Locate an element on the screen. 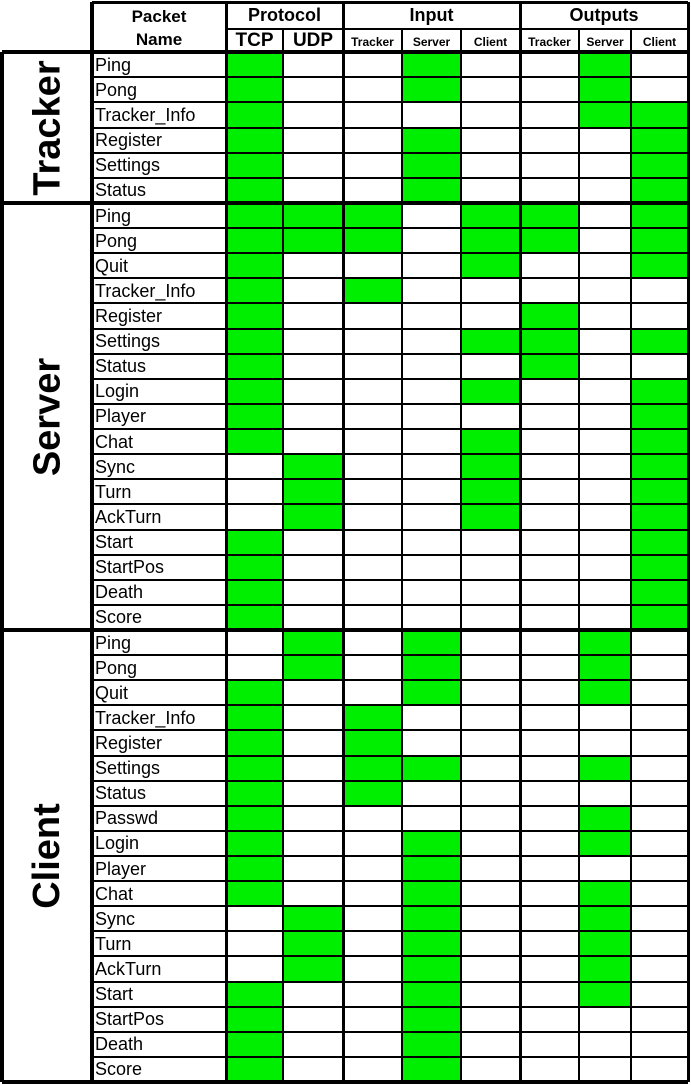 The height and width of the screenshot is (1085, 691). packet-name-cell: Sync is located at coordinates (115, 918).